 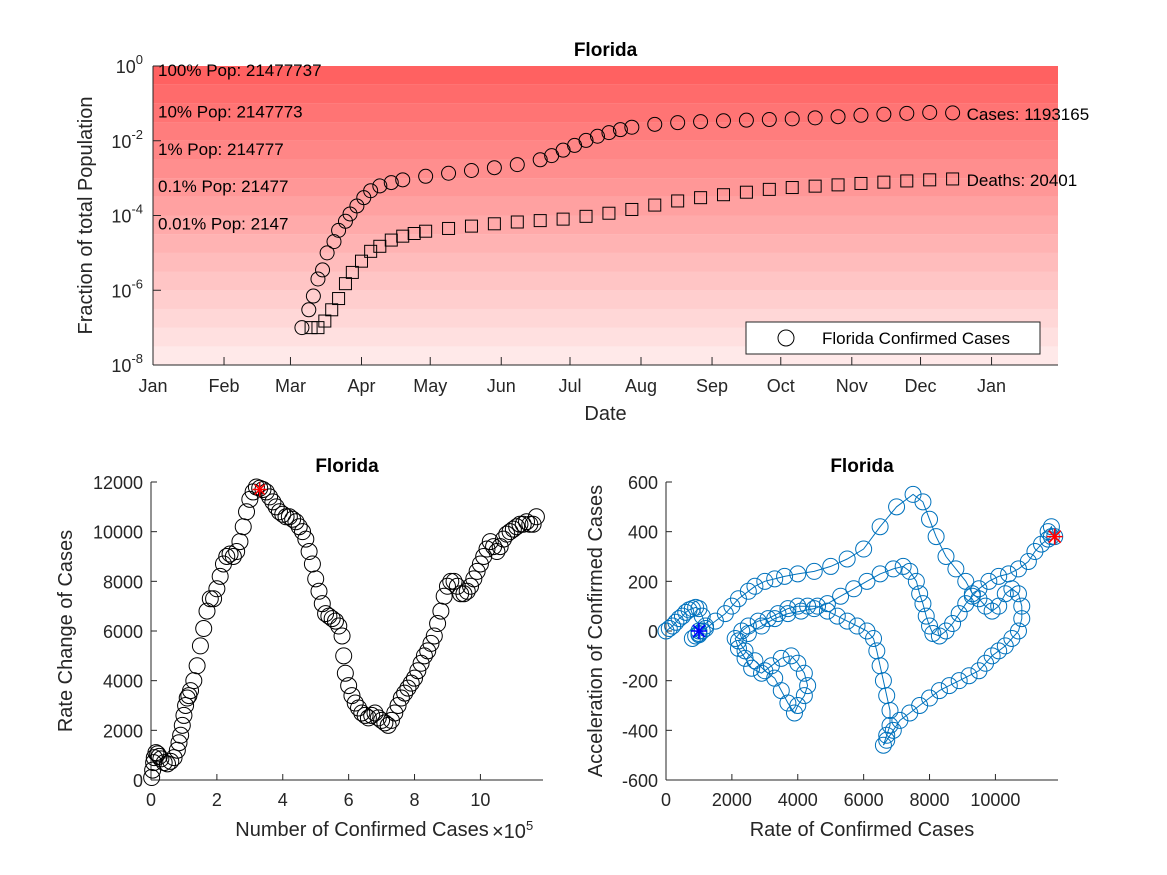 I want to click on y-tick-label: 4000, so click(x=123, y=682).